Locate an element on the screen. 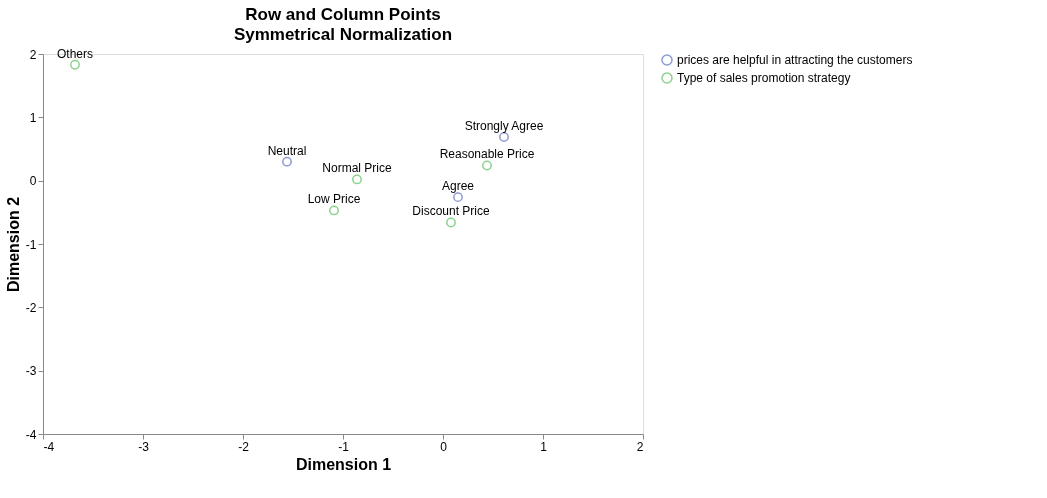 The height and width of the screenshot is (498, 1047). y-tick-label: 1 is located at coordinates (33, 117).